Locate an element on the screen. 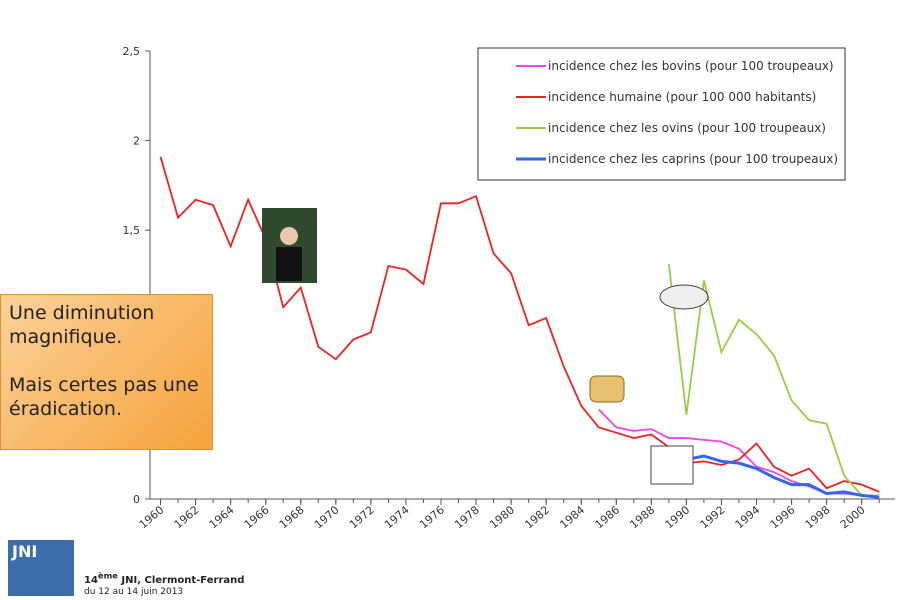 The height and width of the screenshot is (600, 914). x-tick-label: 1966 is located at coordinates (257, 517).